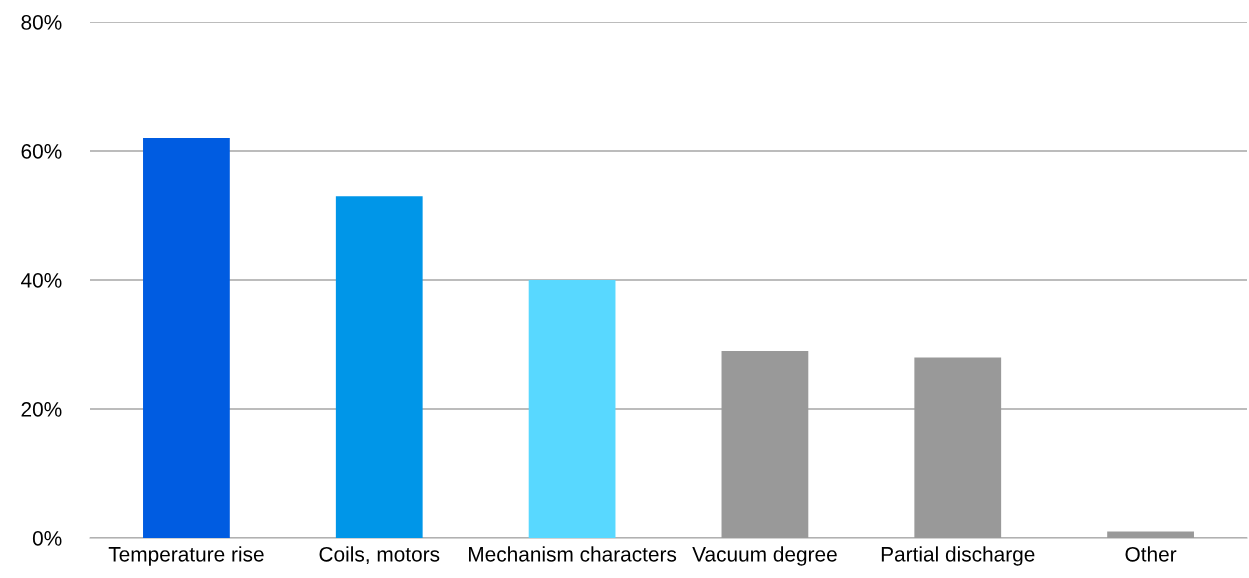  I want to click on y-tick-label: 20%, so click(41, 409).